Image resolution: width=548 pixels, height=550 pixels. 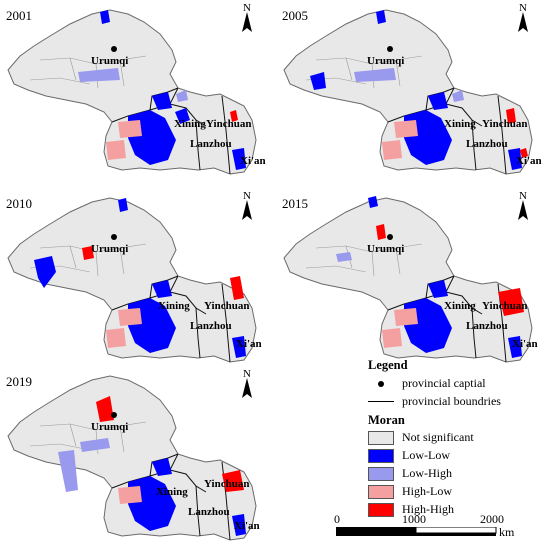 I want to click on scale-tick-1000: 1000, so click(x=414, y=519).